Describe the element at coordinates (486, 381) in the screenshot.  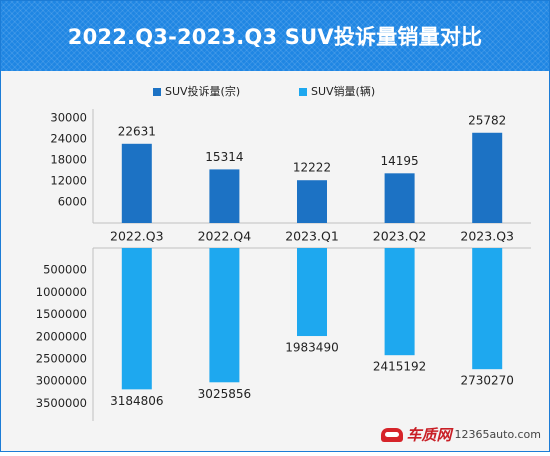
I see `sales-data-label: 2730270` at that location.